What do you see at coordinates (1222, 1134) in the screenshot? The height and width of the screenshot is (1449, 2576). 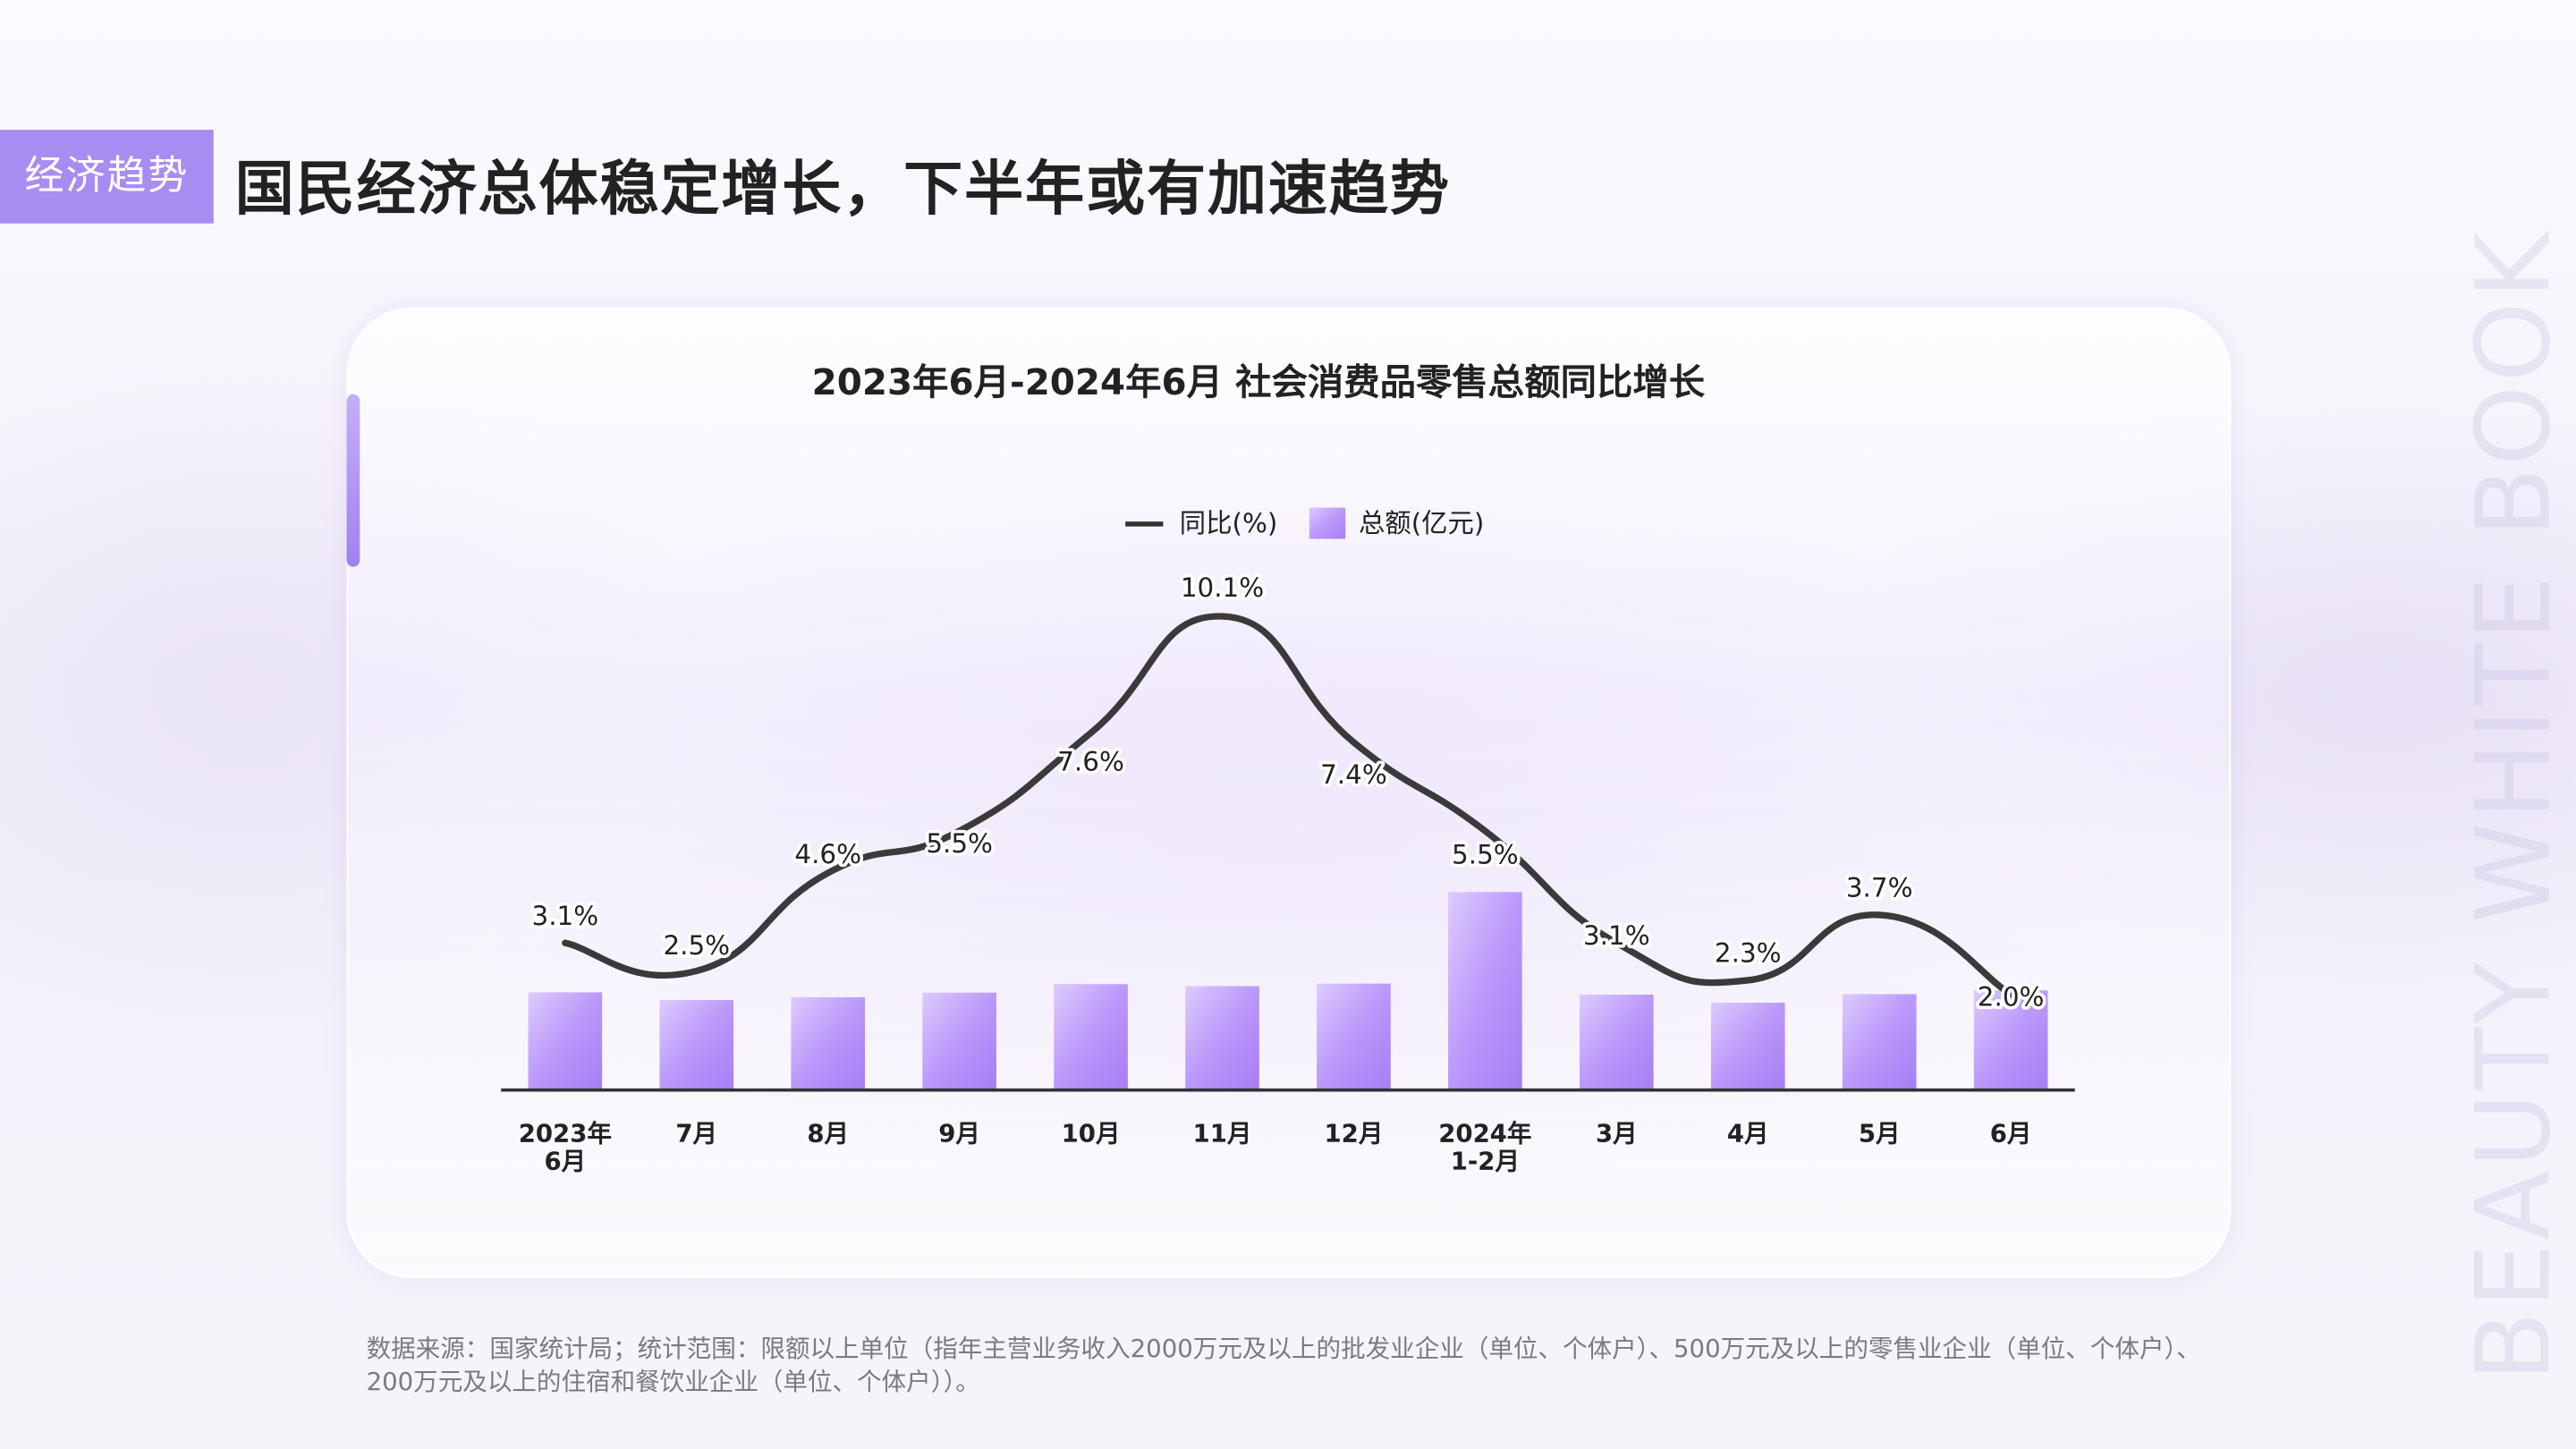 I see `x-tick-label: 11月` at bounding box center [1222, 1134].